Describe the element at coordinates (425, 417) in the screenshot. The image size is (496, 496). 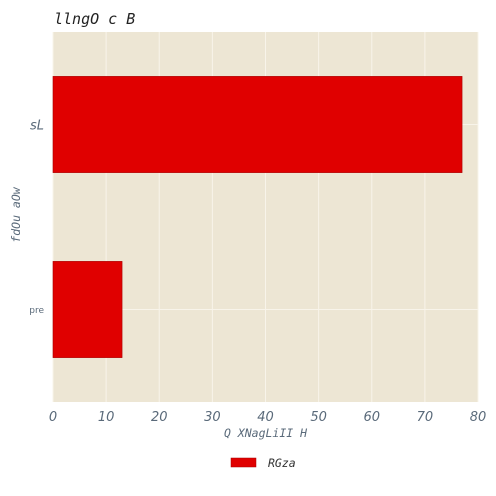
I see `x-tick-label: 70` at that location.